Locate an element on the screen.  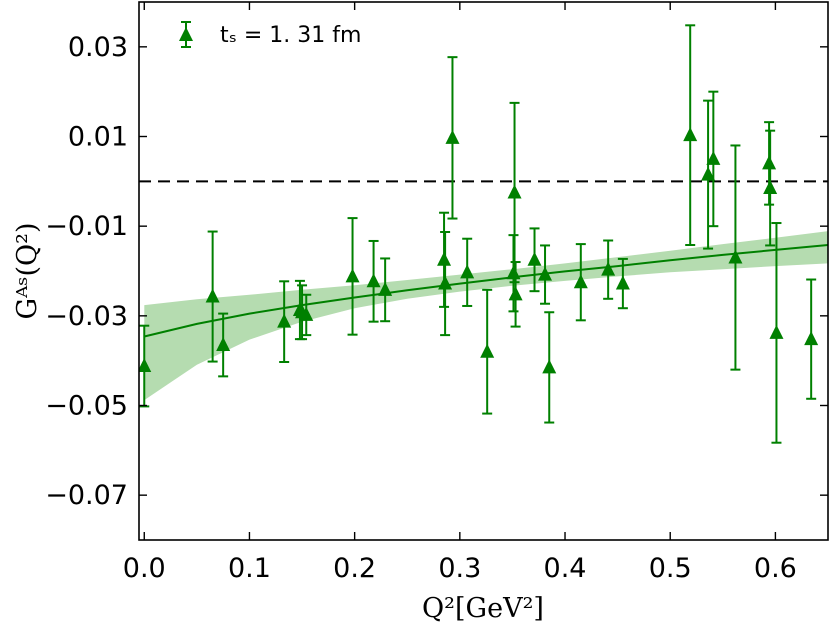
fit-curve-layer is located at coordinates (486, 291).